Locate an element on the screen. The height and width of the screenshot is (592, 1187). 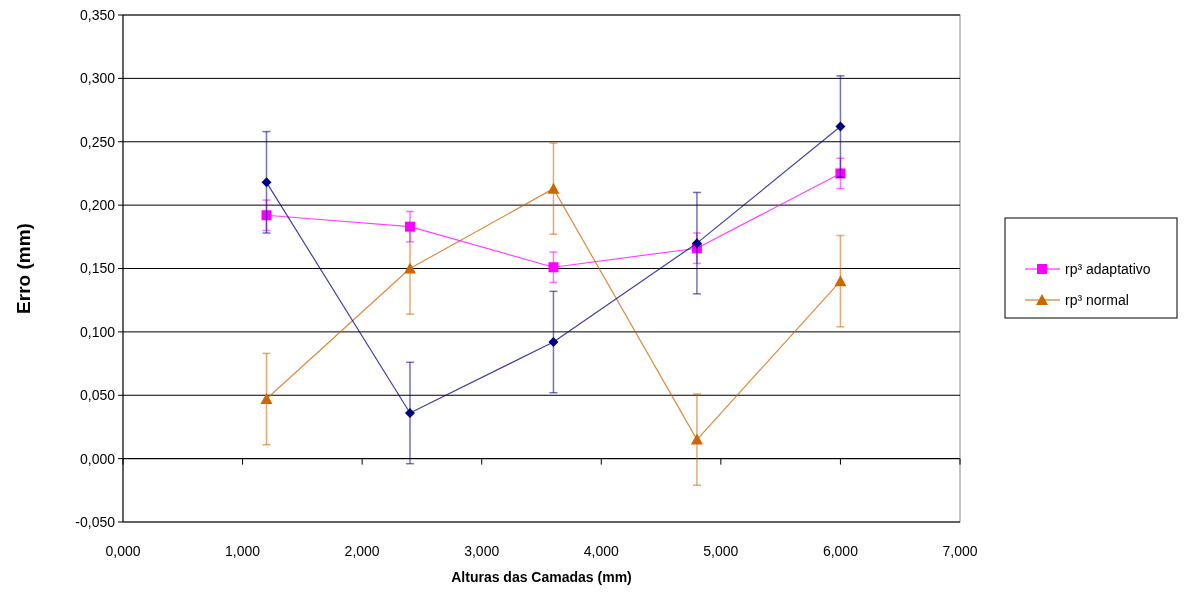
y-tick-label: 0,300 is located at coordinates (97, 78).